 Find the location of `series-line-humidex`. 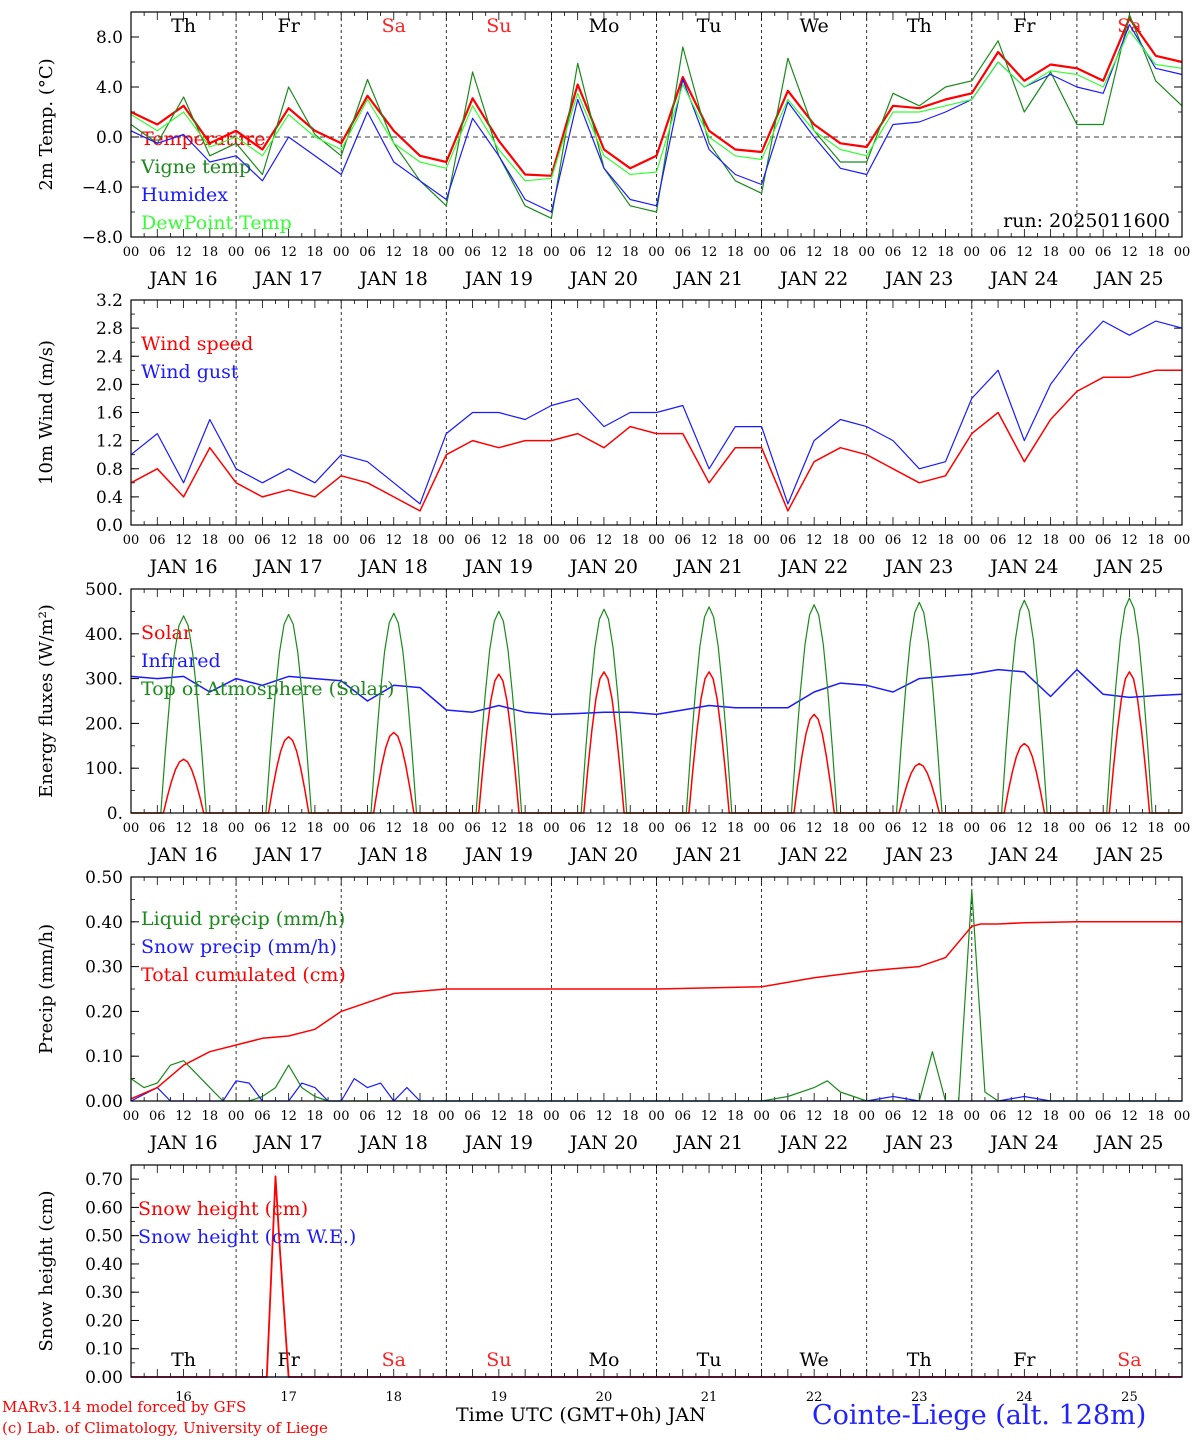

series-line-humidex is located at coordinates (656, 118).